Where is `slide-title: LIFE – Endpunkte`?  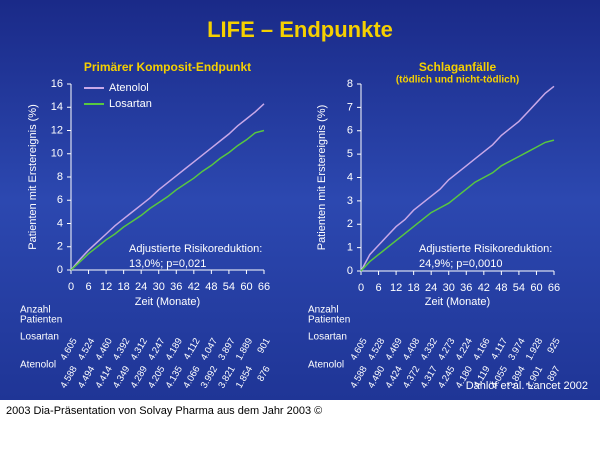 slide-title: LIFE – Endpunkte is located at coordinates (300, 29).